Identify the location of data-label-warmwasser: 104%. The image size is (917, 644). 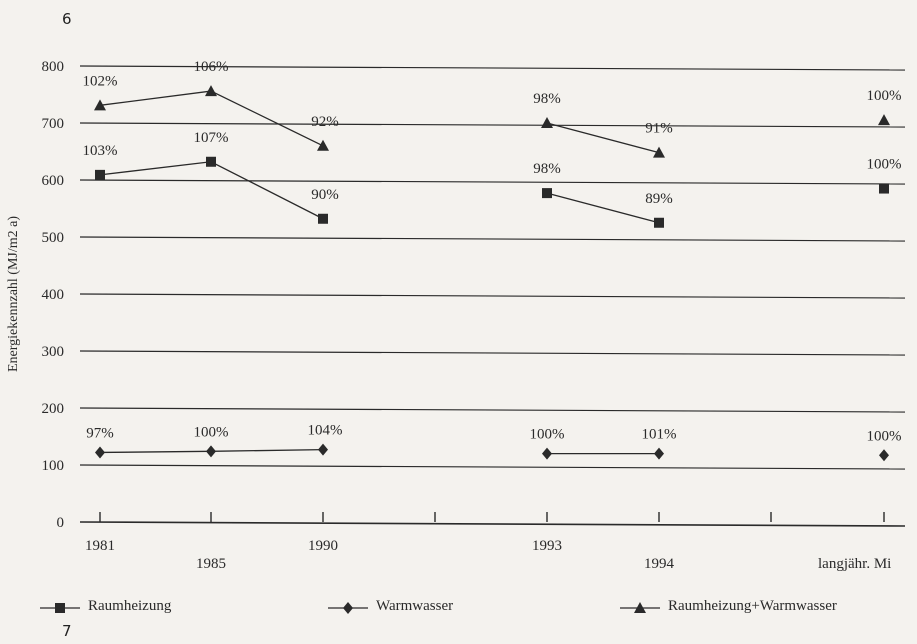
(325, 431).